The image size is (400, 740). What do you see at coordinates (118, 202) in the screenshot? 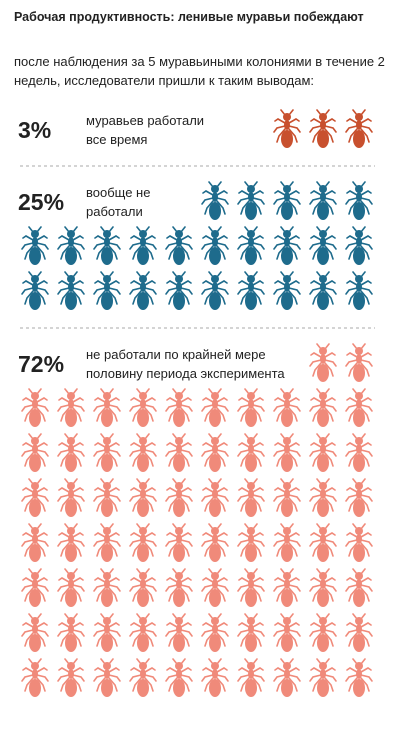
I see `category-label: вообще не работали` at bounding box center [118, 202].